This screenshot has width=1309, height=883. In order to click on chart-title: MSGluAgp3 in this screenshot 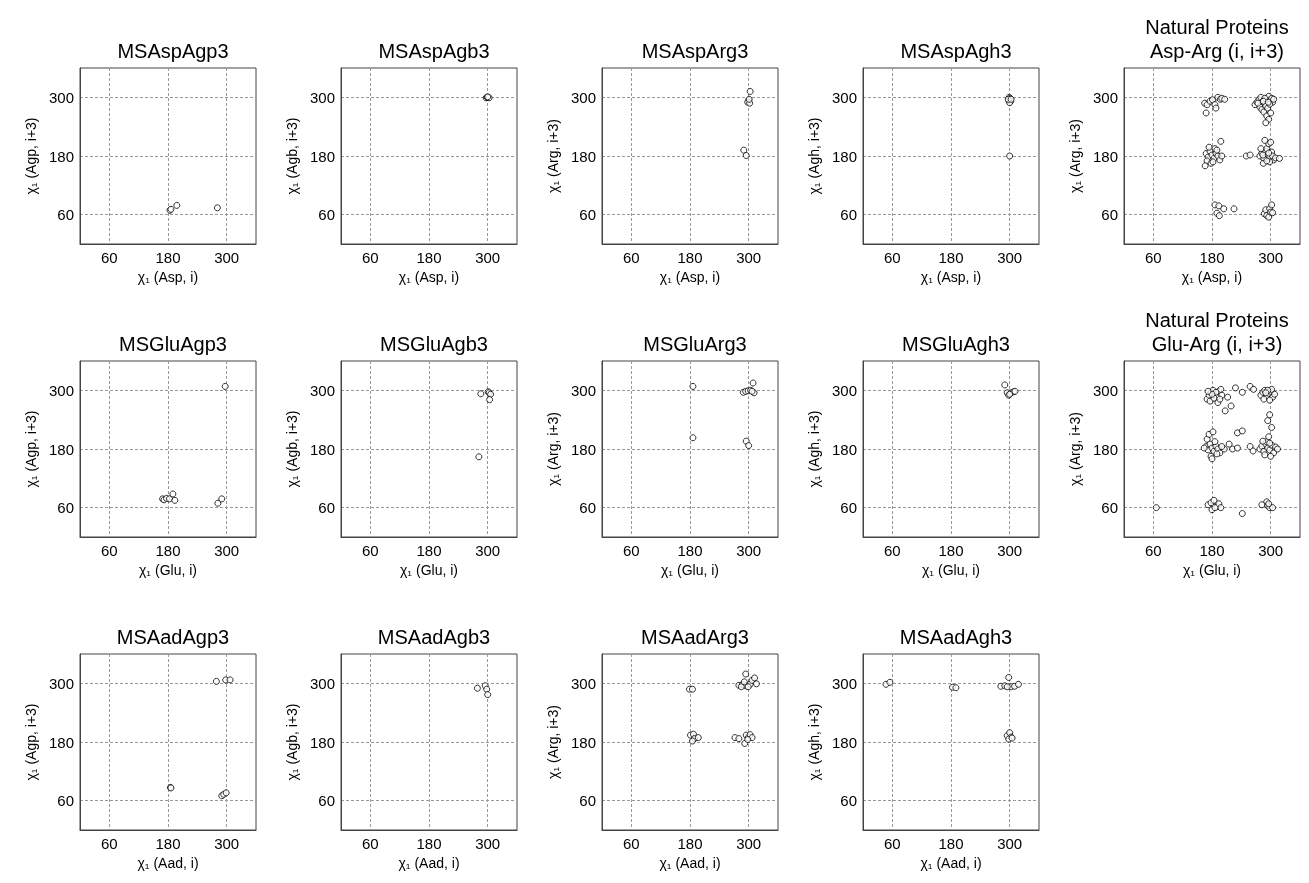, I will do `click(173, 344)`.